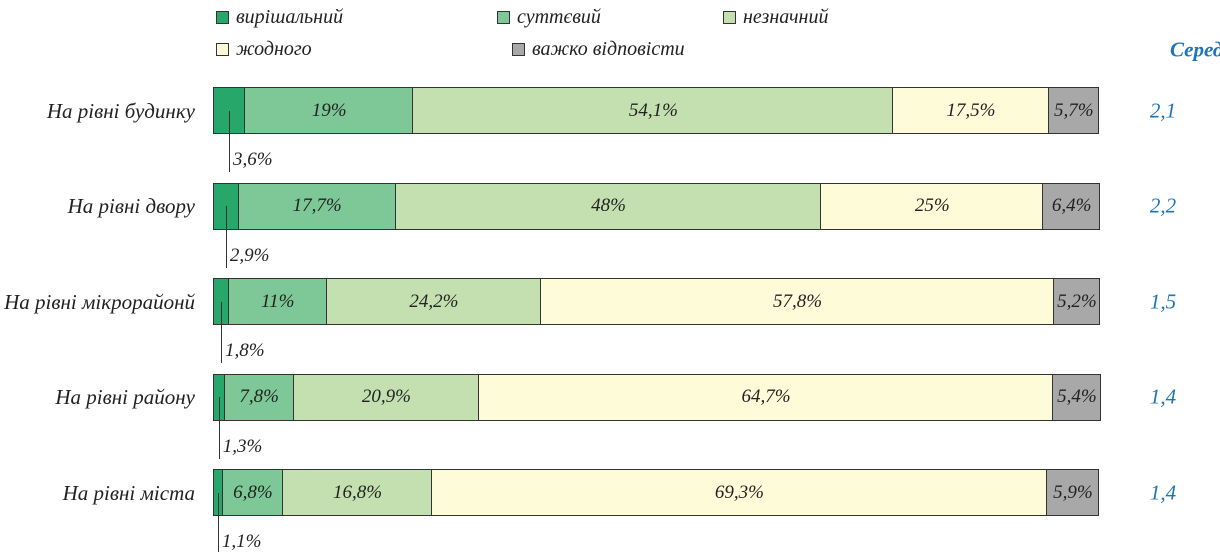  What do you see at coordinates (608, 49) in the screenshot?
I see `legend-label: важко відповісти` at bounding box center [608, 49].